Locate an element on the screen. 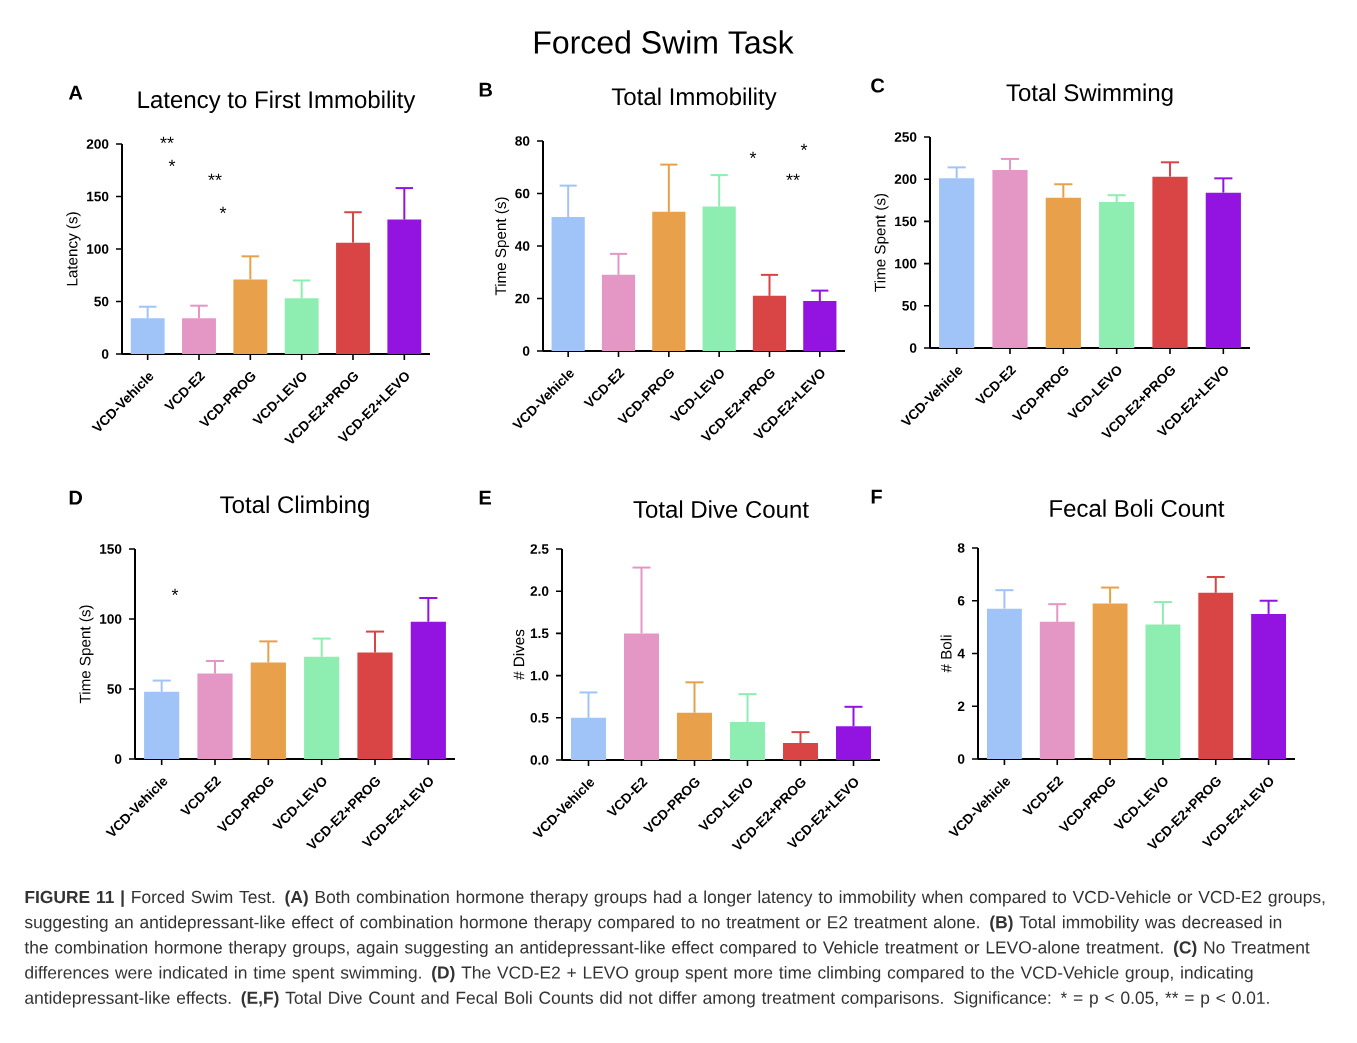  y-tick-label: 4 is located at coordinates (961, 653).